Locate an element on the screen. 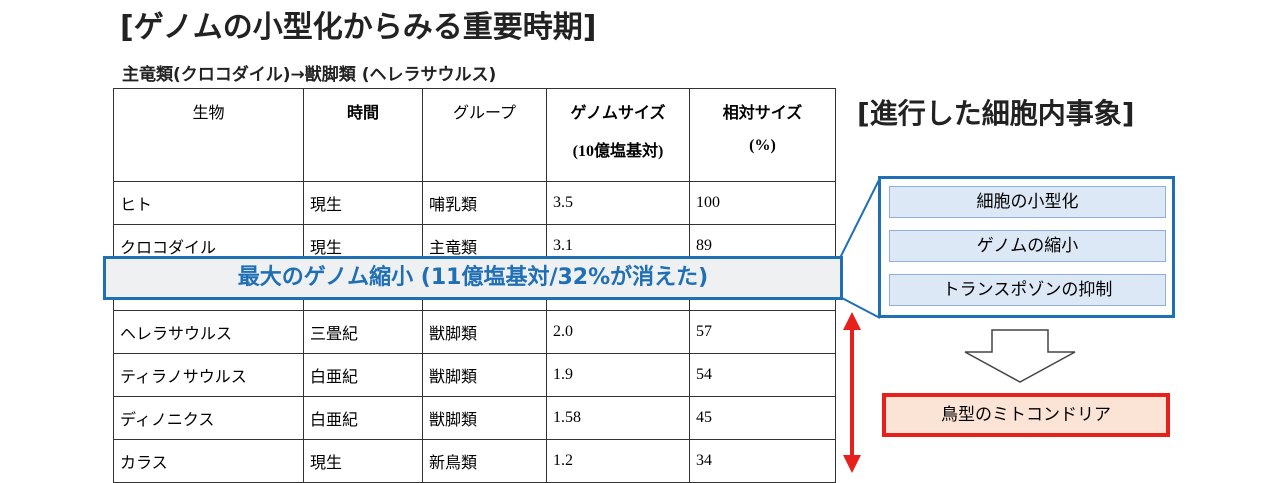 This screenshot has width=1280, height=483. table-row: ディノニクス 白亜紀 獣脚類 1.58 45 is located at coordinates (474, 418).